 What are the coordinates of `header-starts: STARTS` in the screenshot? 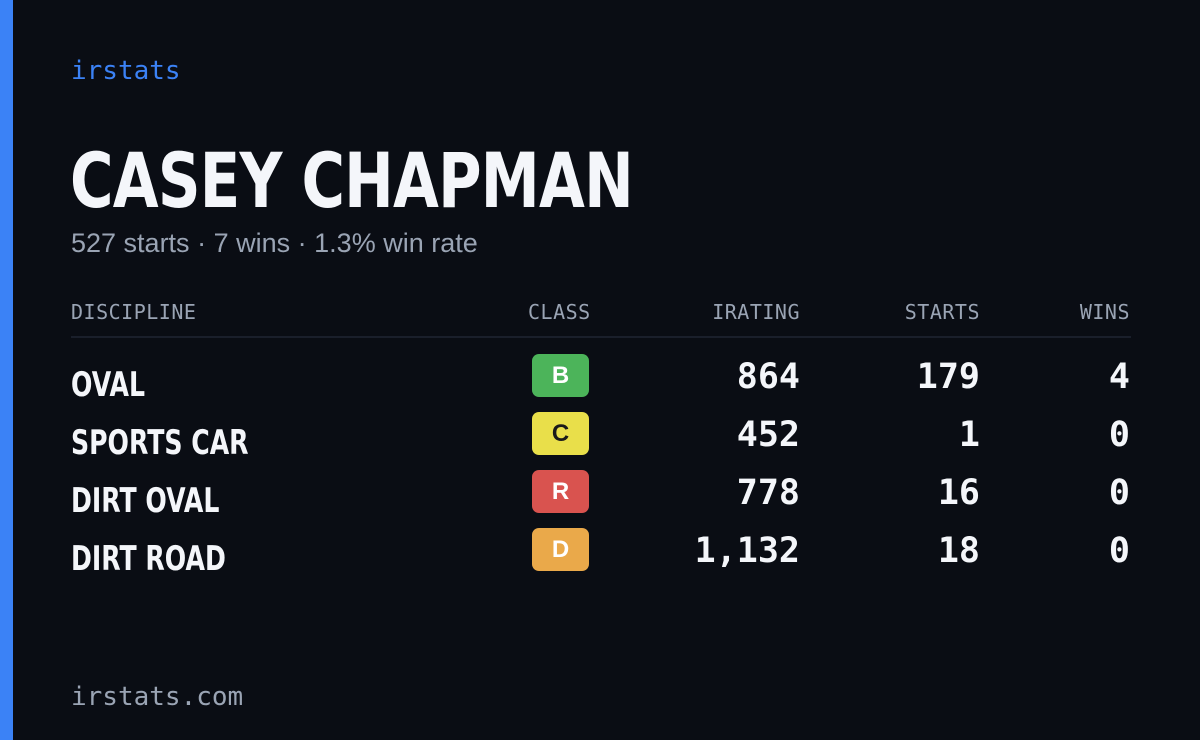 It's located at (942, 312).